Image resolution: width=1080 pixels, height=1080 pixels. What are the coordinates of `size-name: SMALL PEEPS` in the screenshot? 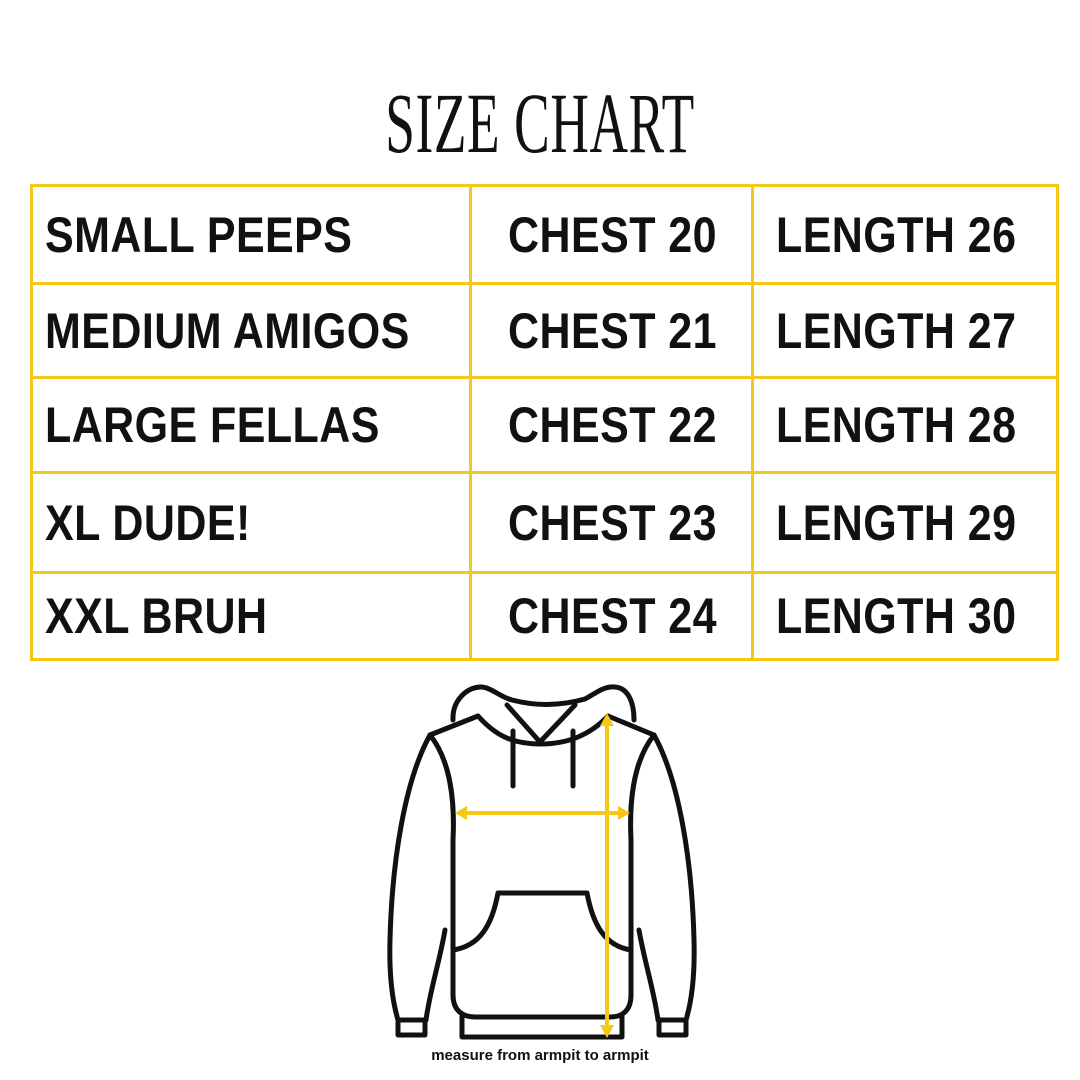 It's located at (199, 234).